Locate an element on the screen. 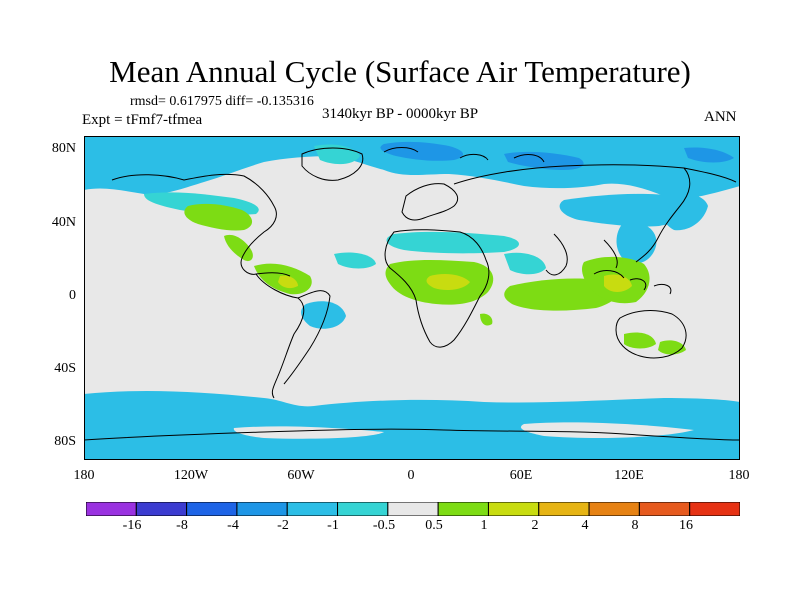 This screenshot has height=600, width=800. southern-ocean-cool-region is located at coordinates (412, 425).